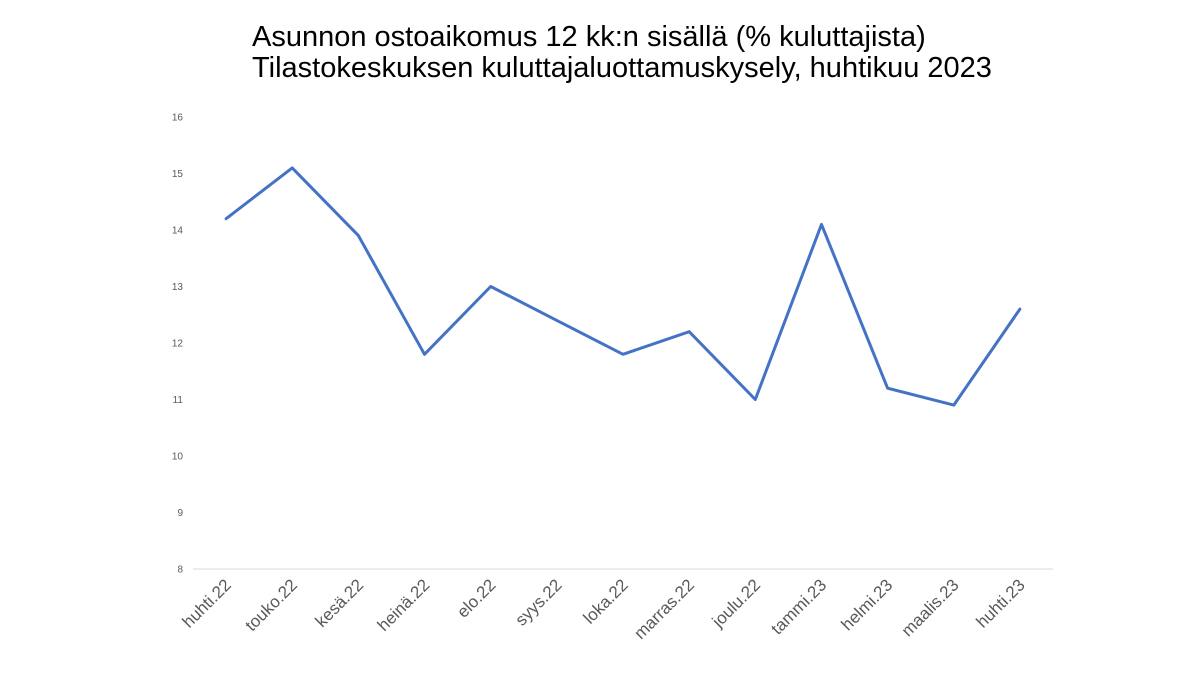  What do you see at coordinates (178, 457) in the screenshot?
I see `y-tick-label: 10` at bounding box center [178, 457].